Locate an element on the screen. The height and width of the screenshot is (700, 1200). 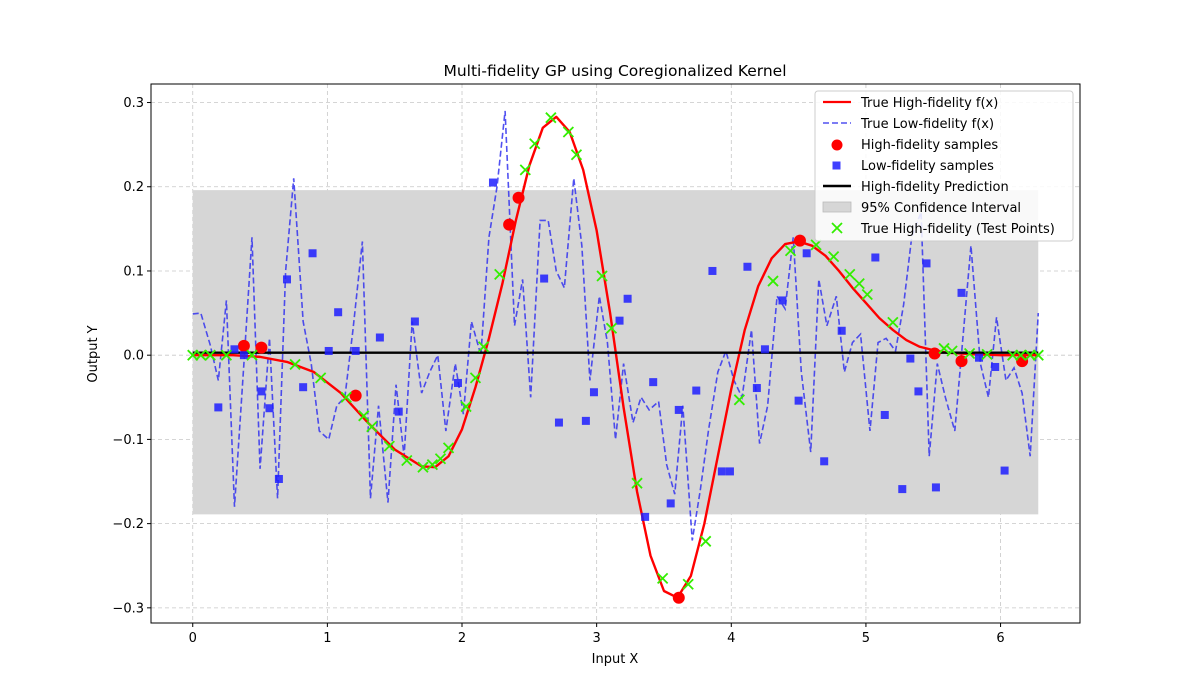
legend-ci-label: 95% Confidence Interval is located at coordinates (941, 208).